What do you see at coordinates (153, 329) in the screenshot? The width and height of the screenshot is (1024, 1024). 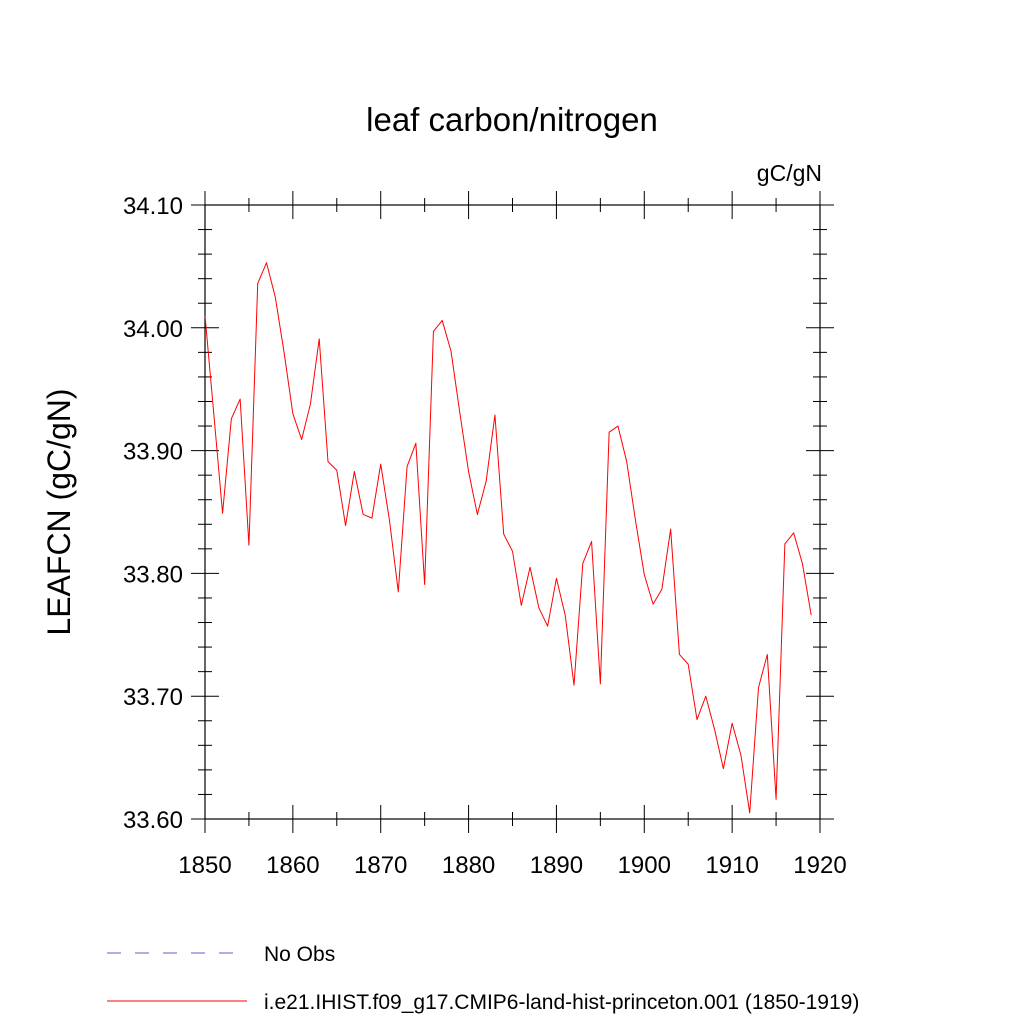 I see `y-tick-label: 34.00` at bounding box center [153, 329].